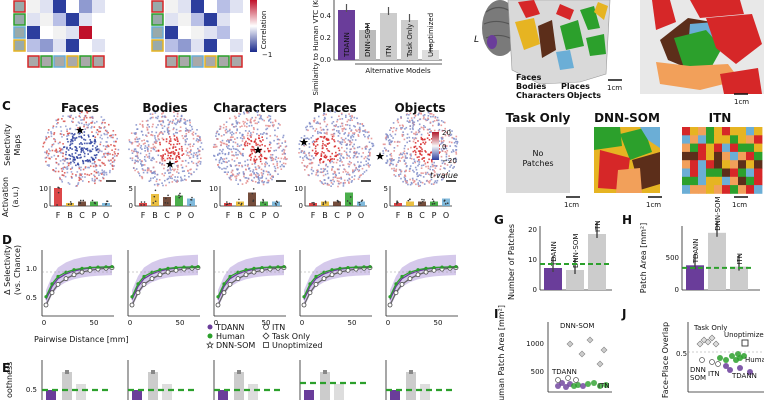 The image size is (764, 400). What do you see at coordinates (278, 327) in the screenshot?
I see `legend-label: ITN` at bounding box center [278, 327].